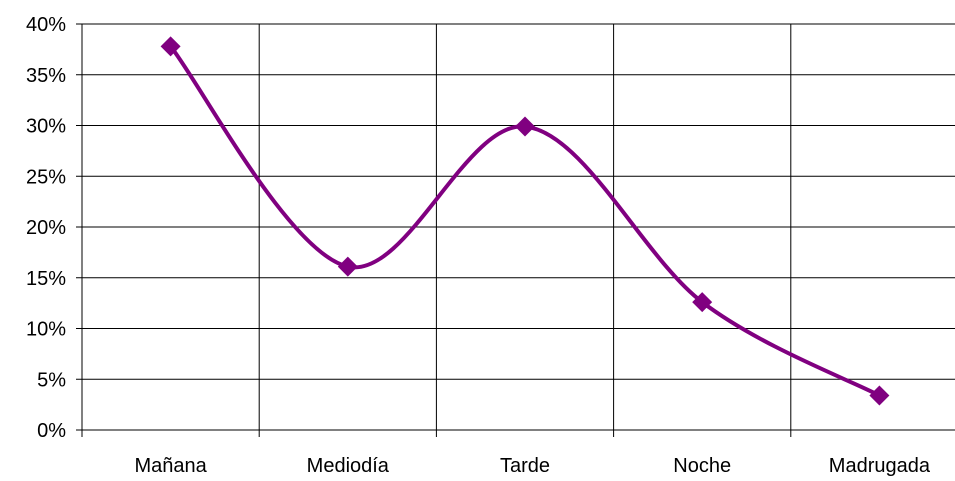  What do you see at coordinates (525, 466) in the screenshot?
I see `x-tick-label: Tarde` at bounding box center [525, 466].